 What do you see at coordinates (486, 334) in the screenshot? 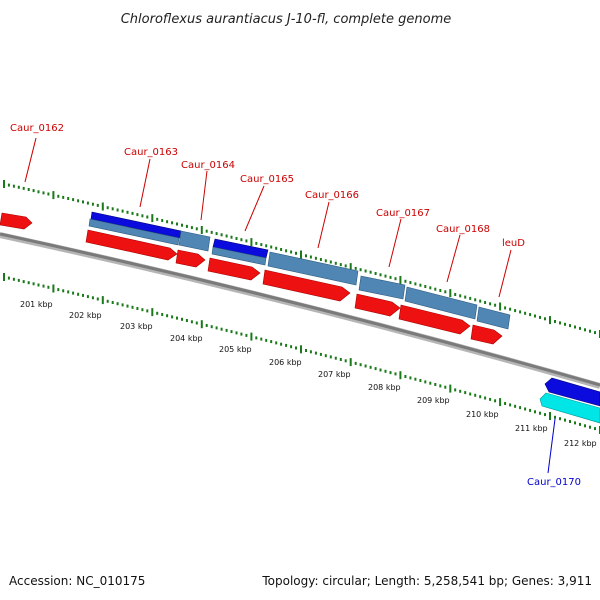
I see `cds-arrow-leud` at bounding box center [486, 334].